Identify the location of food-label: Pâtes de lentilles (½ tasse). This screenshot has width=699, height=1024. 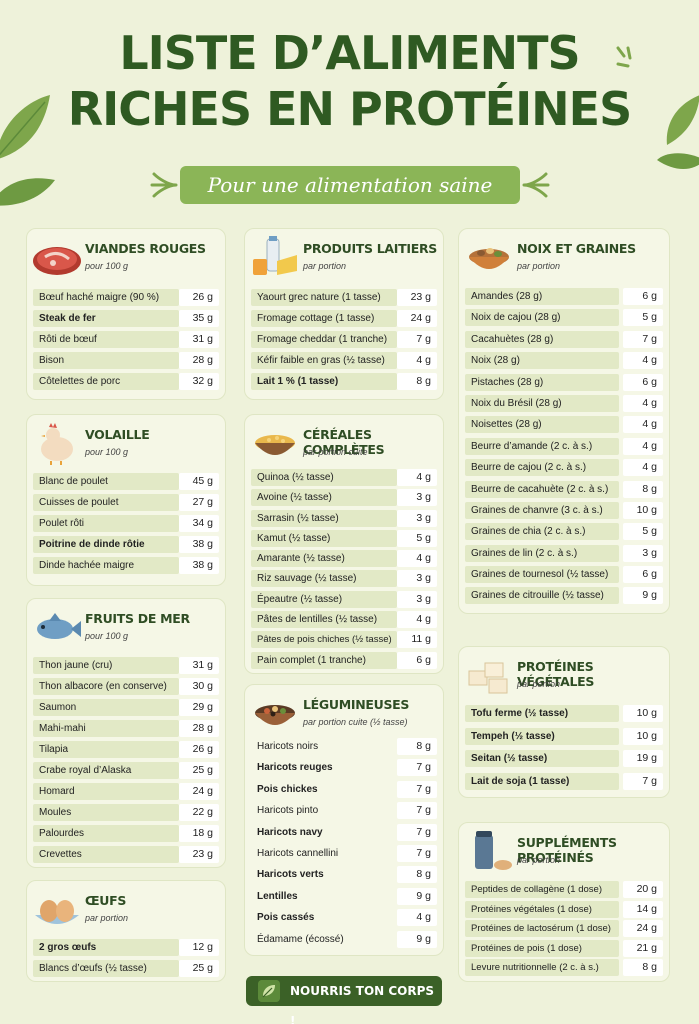
(324, 620).